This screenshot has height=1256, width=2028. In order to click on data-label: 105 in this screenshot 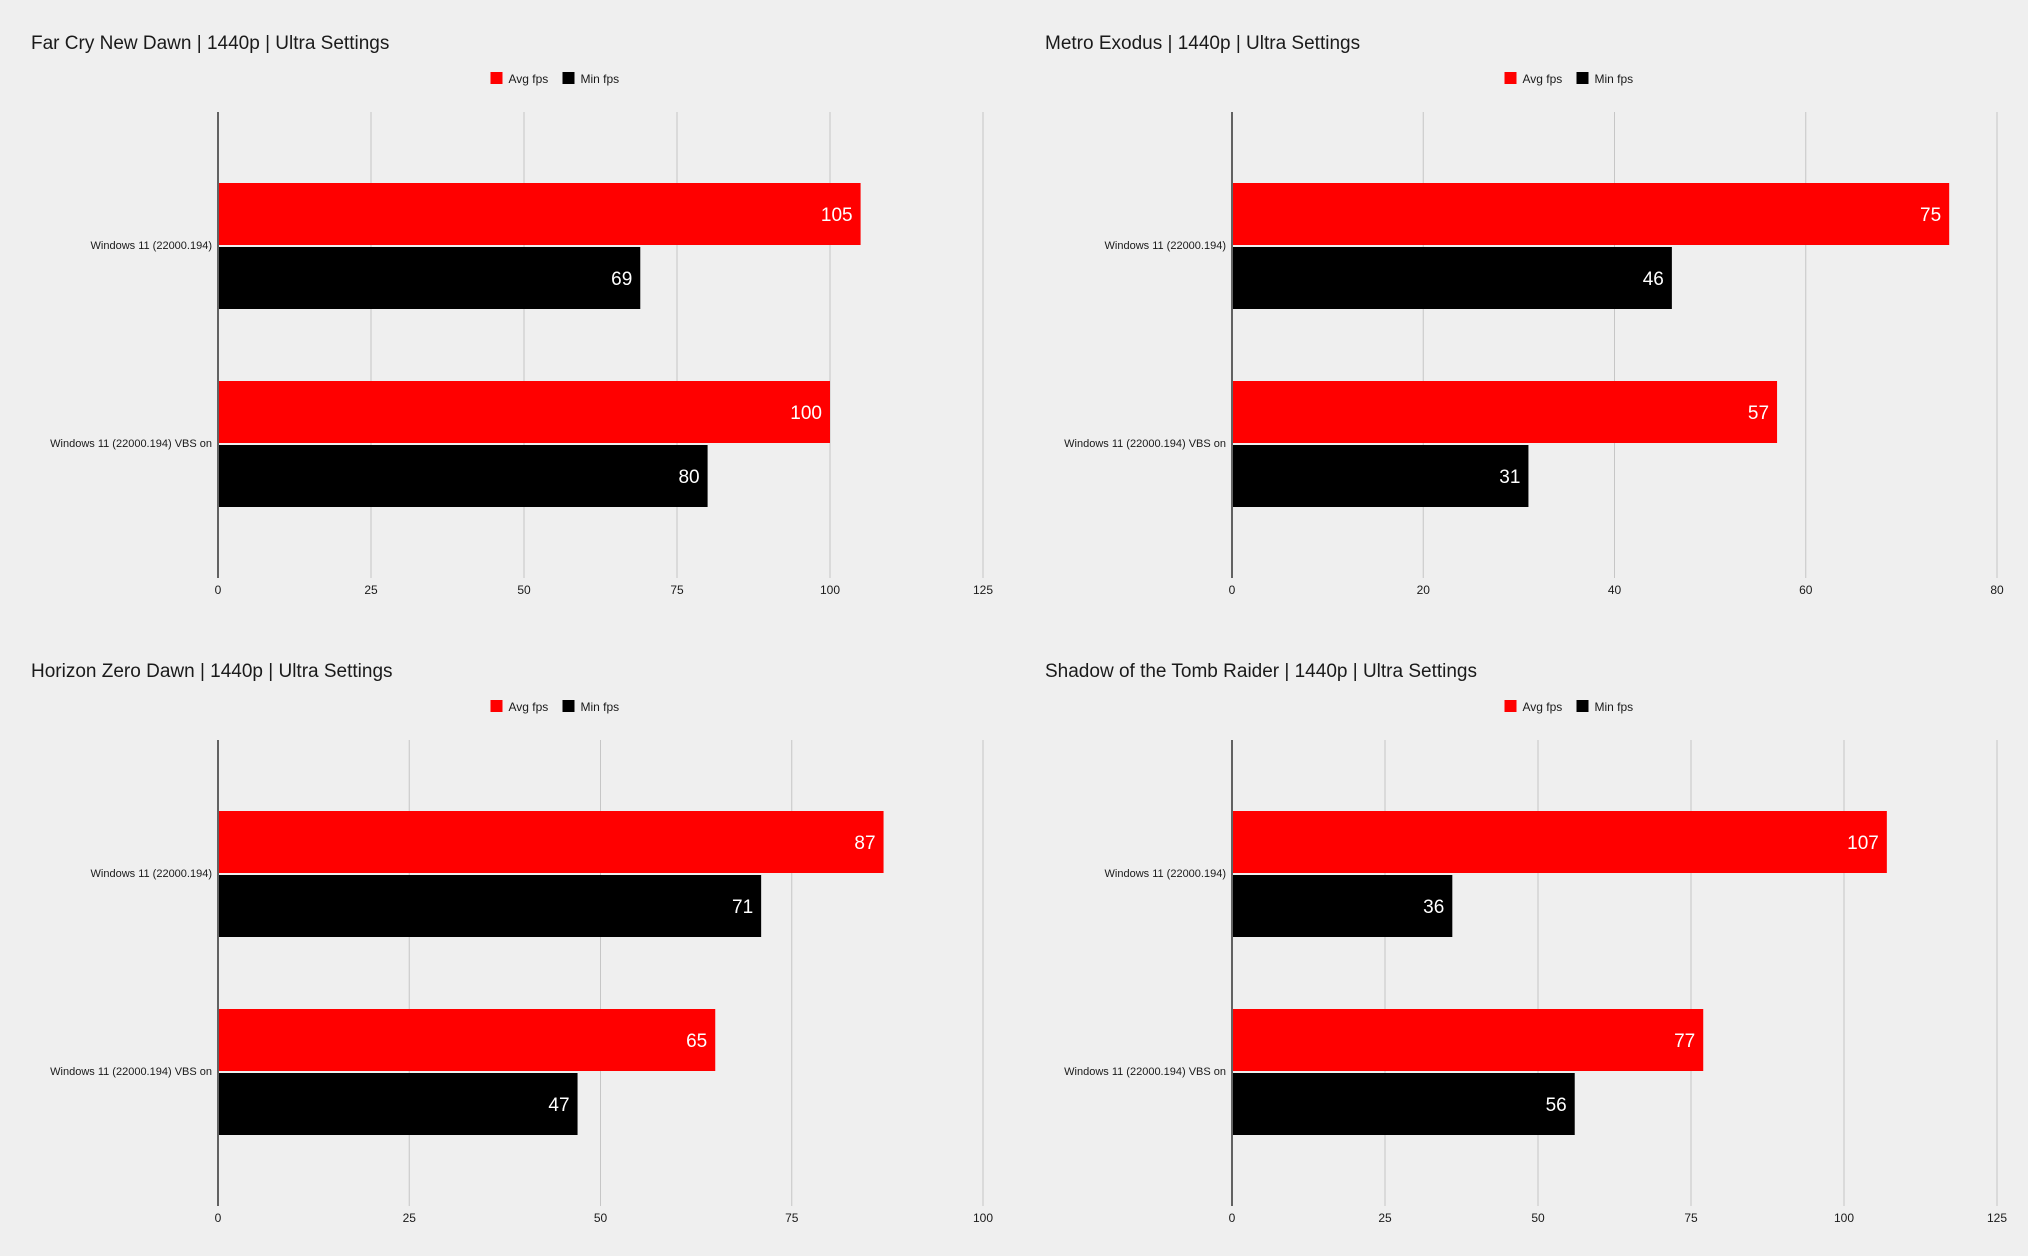, I will do `click(837, 215)`.